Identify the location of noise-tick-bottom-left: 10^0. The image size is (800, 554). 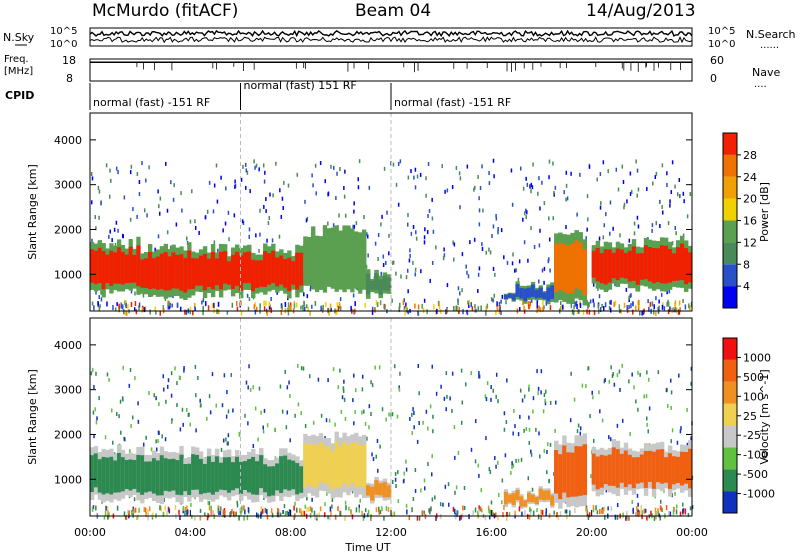
(63, 44).